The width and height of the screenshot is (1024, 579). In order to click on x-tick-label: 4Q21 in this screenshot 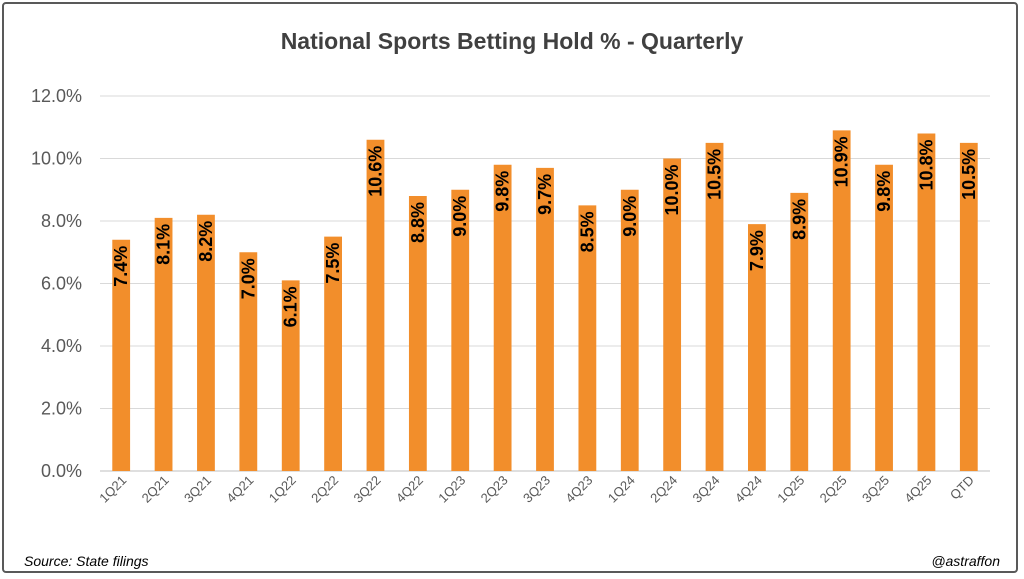, I will do `click(239, 489)`.